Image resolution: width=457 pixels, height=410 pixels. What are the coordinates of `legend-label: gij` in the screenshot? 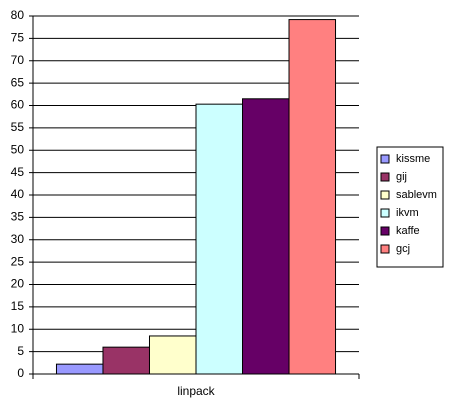 It's located at (401, 177).